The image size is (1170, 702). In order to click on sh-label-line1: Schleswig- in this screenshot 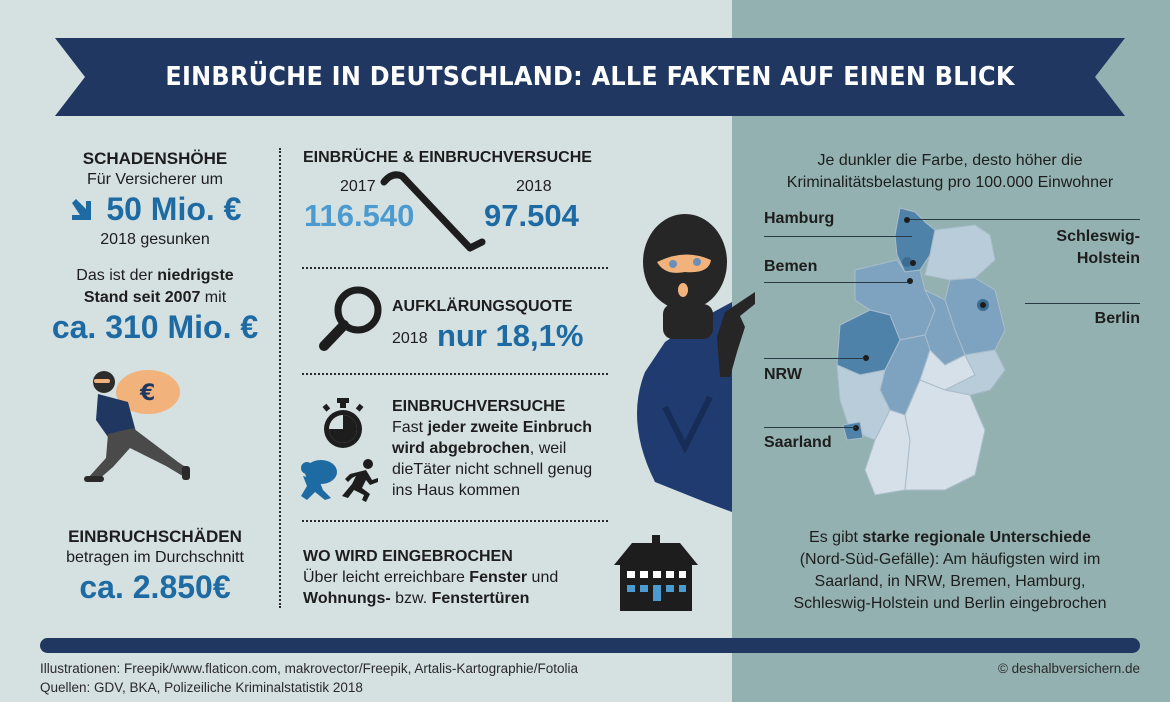, I will do `click(1098, 236)`.